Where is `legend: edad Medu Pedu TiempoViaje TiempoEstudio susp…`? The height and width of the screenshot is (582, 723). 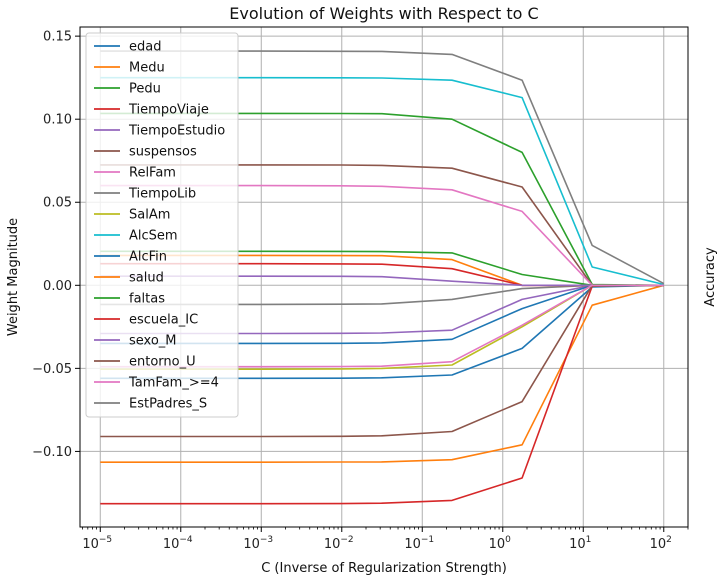 legend: edad Medu Pedu TiempoViaje TiempoEstudio susp… is located at coordinates (162, 225).